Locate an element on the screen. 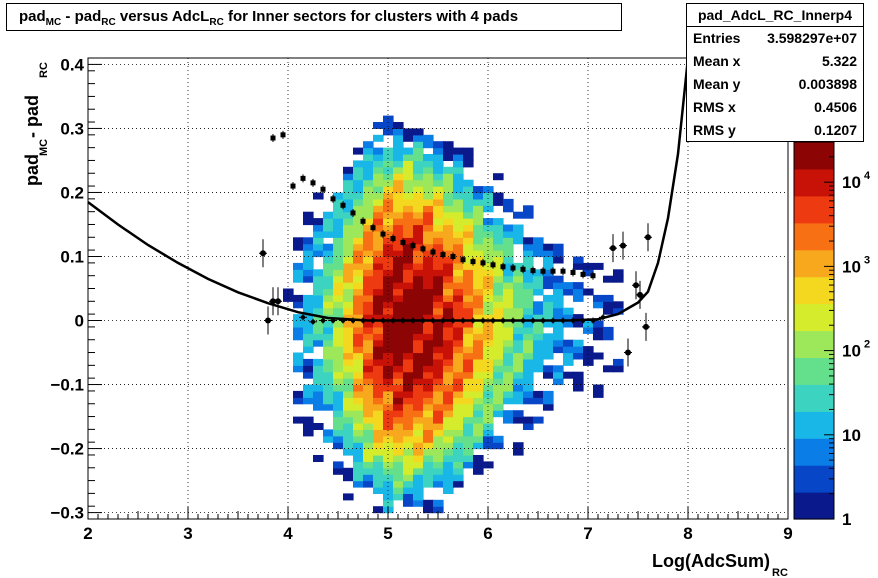  title-sub: MC is located at coordinates (53, 22).